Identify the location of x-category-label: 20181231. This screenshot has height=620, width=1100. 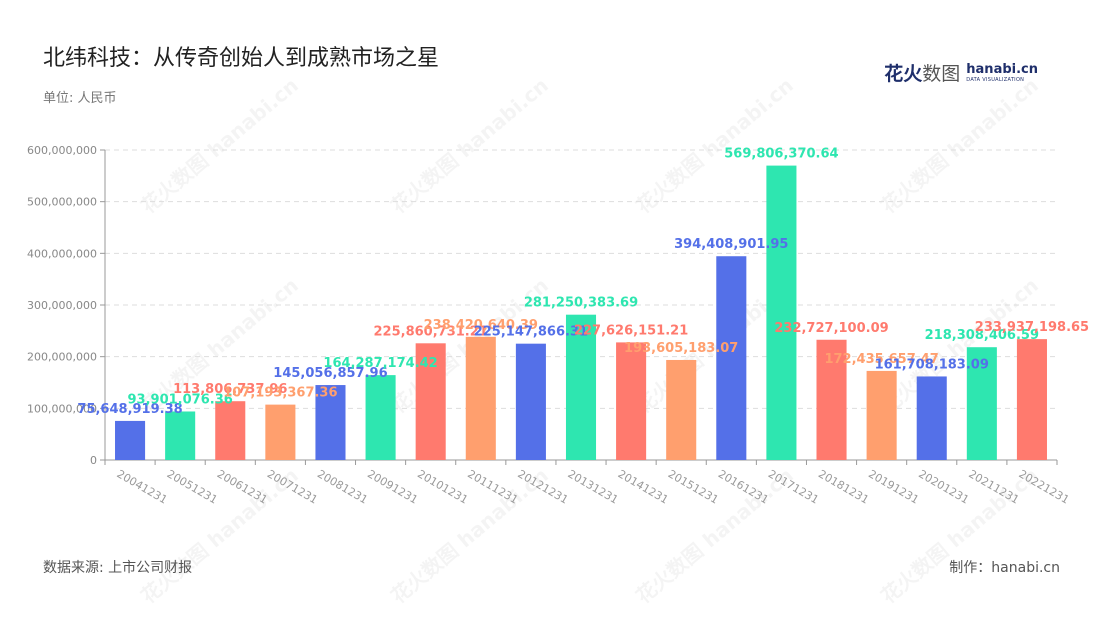
(843, 486).